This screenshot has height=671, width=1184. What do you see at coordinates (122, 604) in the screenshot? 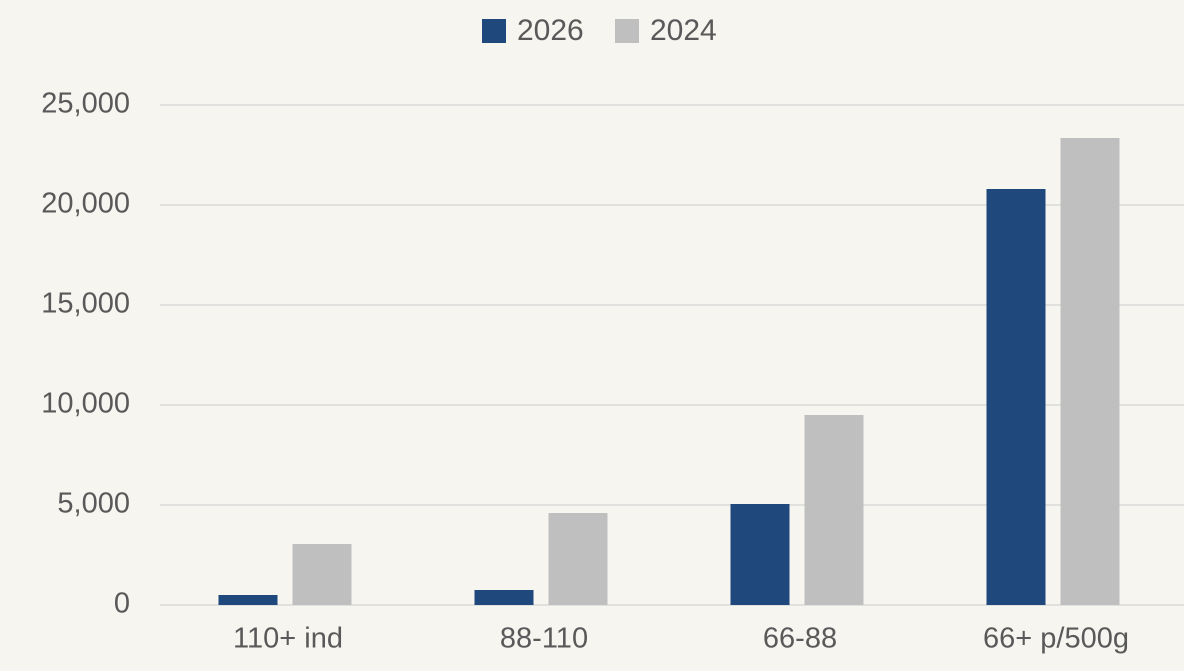
I see `y-tick-label: 0` at bounding box center [122, 604].